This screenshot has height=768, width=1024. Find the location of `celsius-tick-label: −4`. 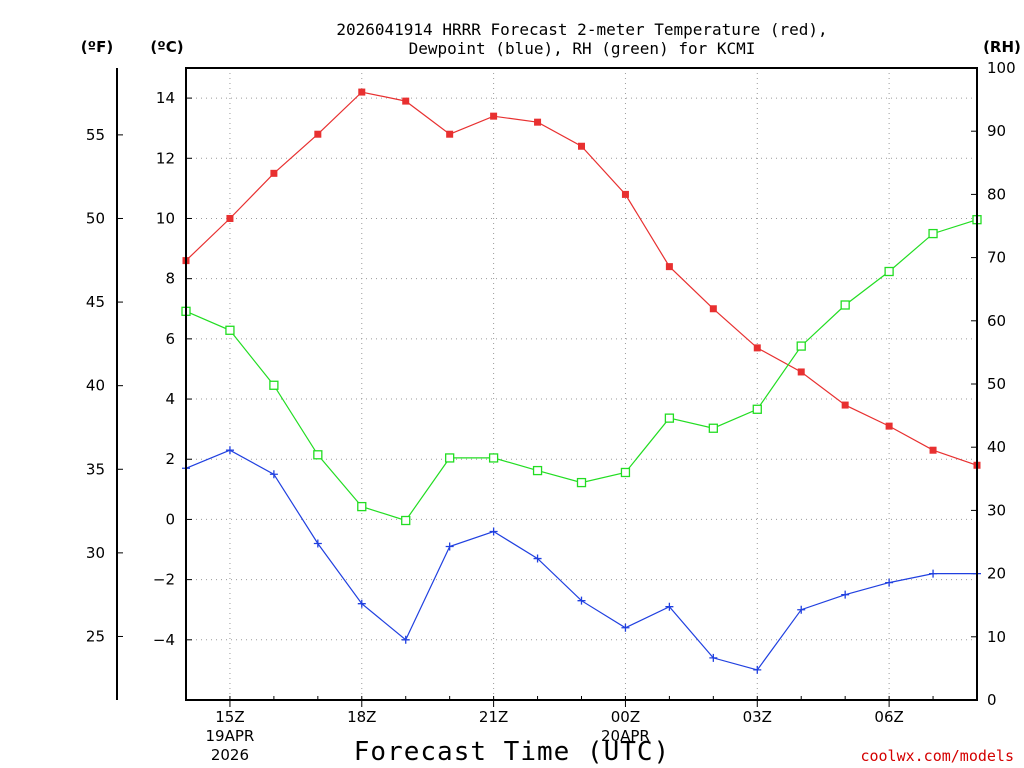

celsius-tick-label: −4 is located at coordinates (164, 640).